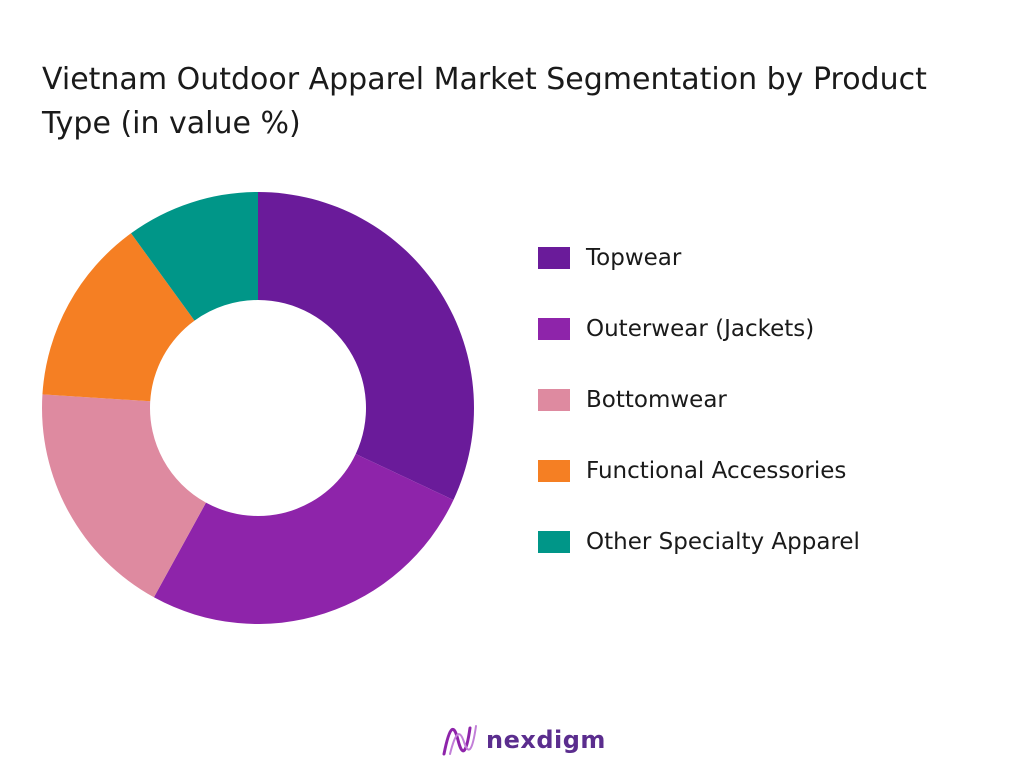 This screenshot has height=768, width=1024. I want to click on brand-logo: nexdigm, so click(523, 740).